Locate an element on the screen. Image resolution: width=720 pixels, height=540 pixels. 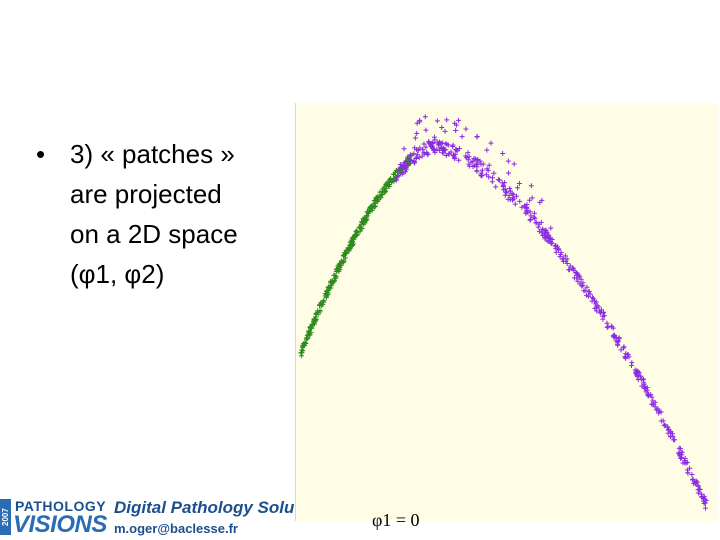
bullet-text-2: are projected is located at coordinates (146, 194).